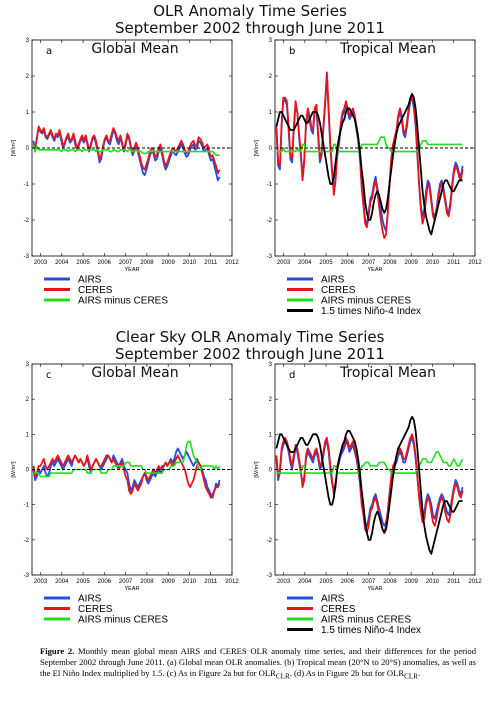 This screenshot has width=500, height=704. What do you see at coordinates (49, 51) in the screenshot?
I see `panel-letter: a` at bounding box center [49, 51].